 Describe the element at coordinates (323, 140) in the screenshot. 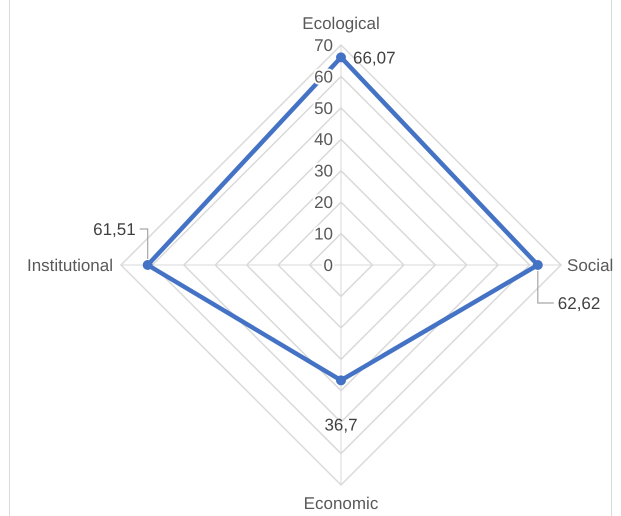

I see `y-tick-label: 40` at that location.